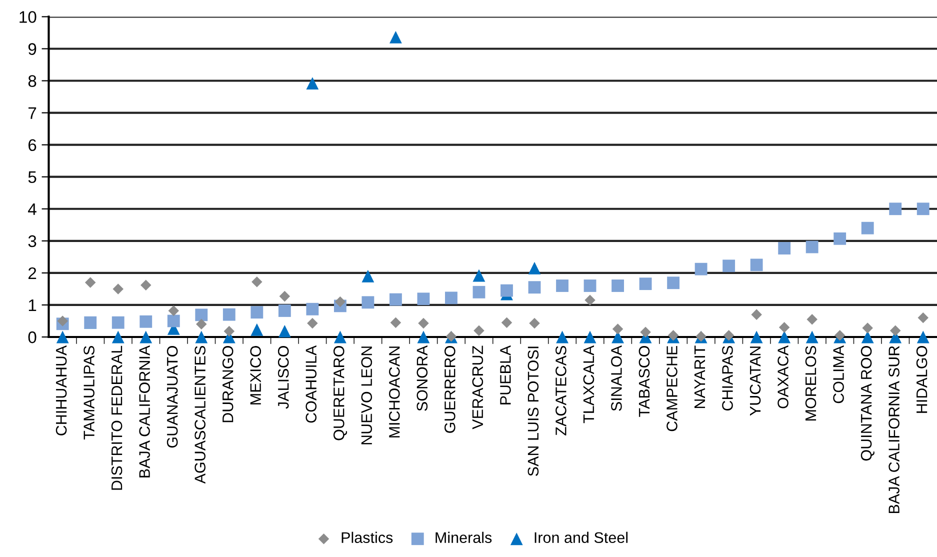 The width and height of the screenshot is (937, 557). What do you see at coordinates (505, 374) in the screenshot?
I see `x-tick-label: PUEBLA` at bounding box center [505, 374].